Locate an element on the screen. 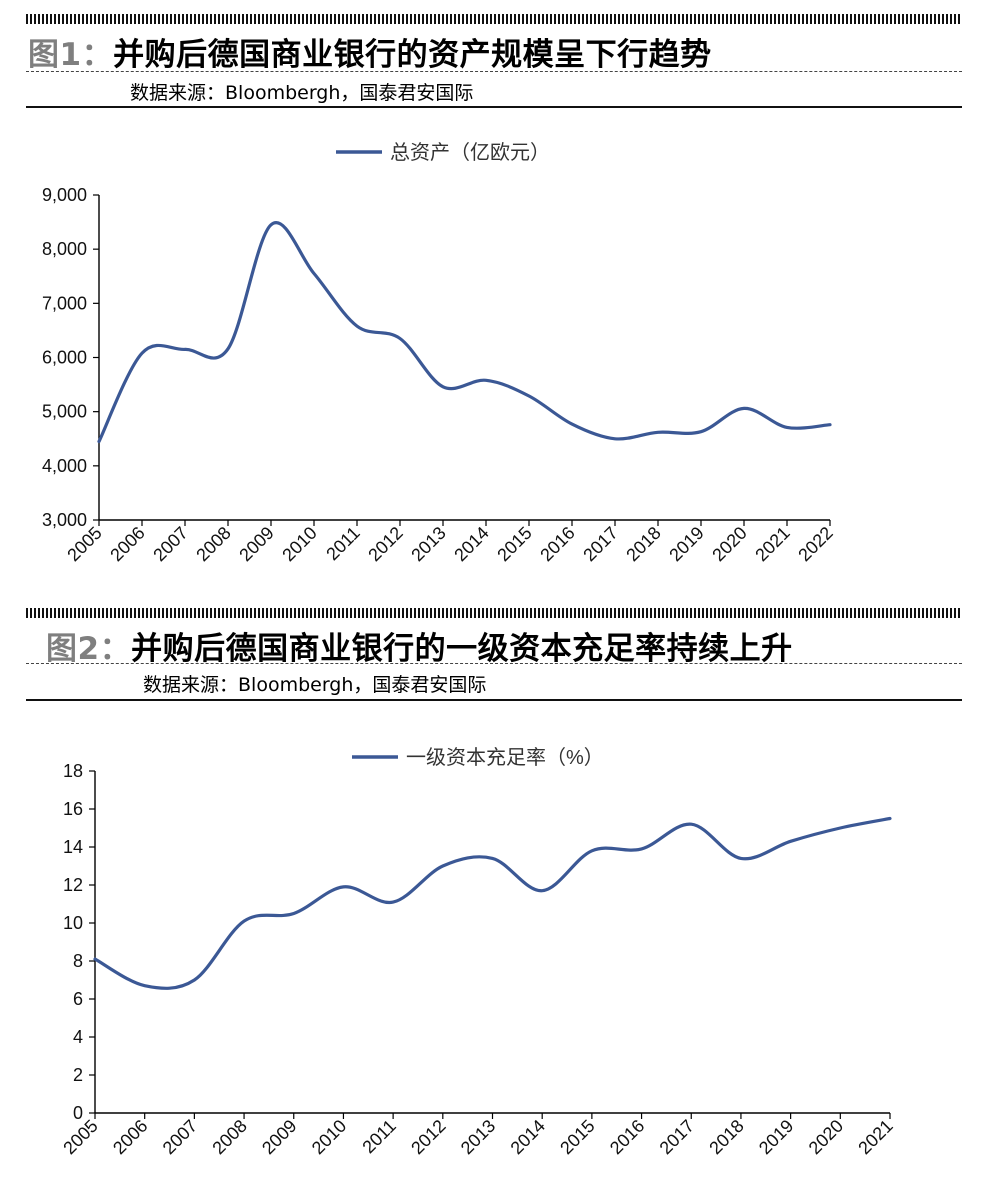  figure-2-title: 图2：并购后德国商业银行的一级资本充足率持续上升 is located at coordinates (419, 645).